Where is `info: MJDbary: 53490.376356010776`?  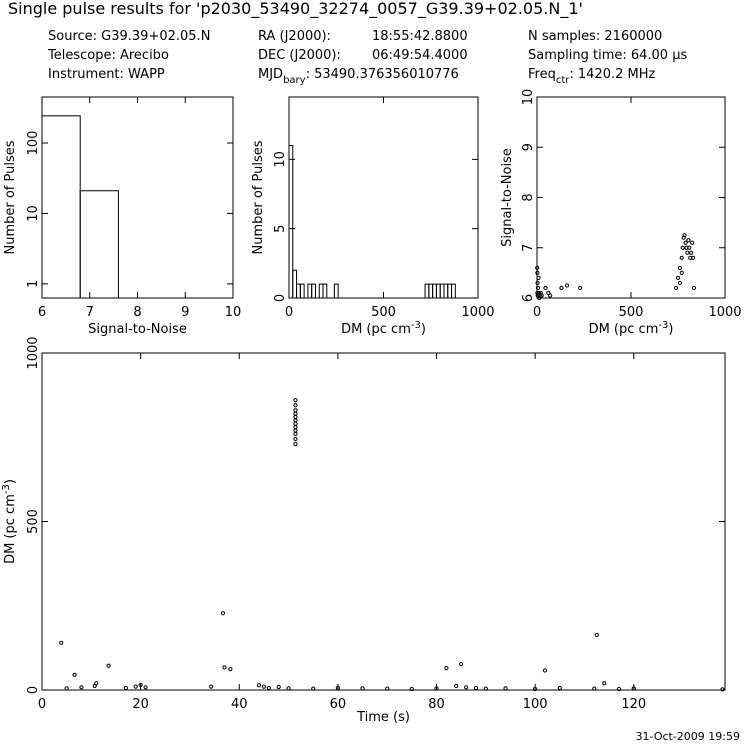 info: MJDbary: 53490.376356010776 is located at coordinates (358, 76).